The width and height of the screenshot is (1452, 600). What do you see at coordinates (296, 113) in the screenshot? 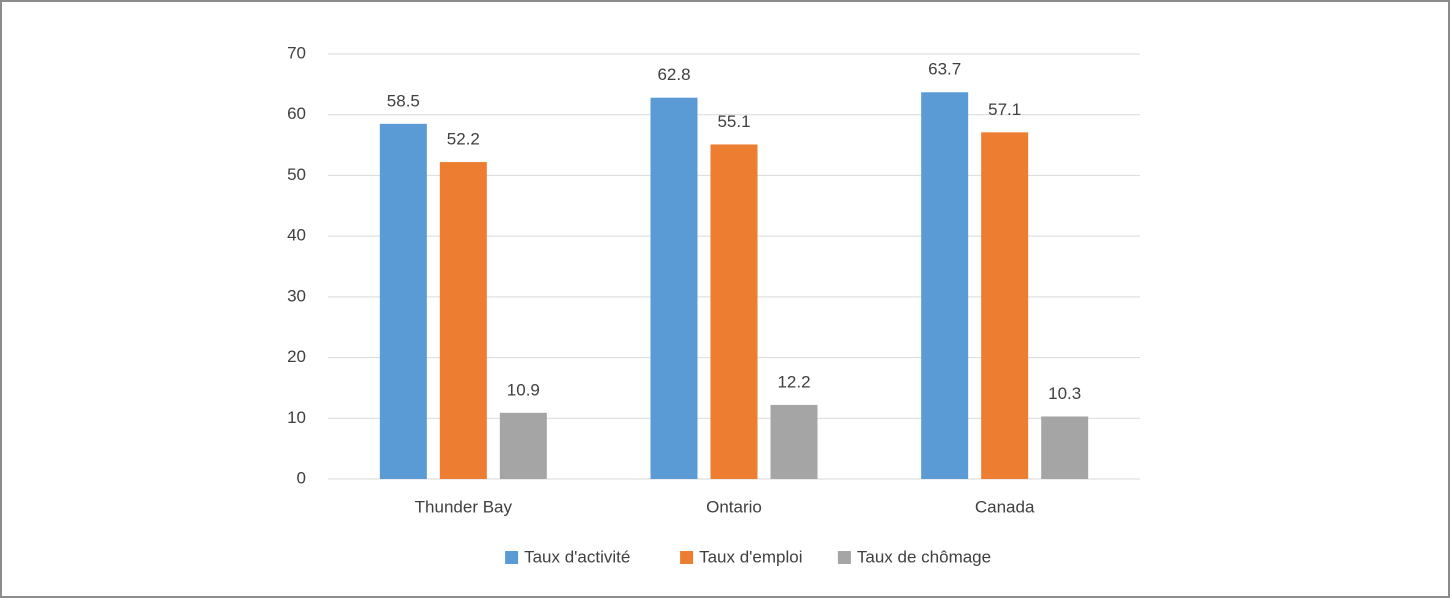
I see `y-tick-label: 60` at bounding box center [296, 113].